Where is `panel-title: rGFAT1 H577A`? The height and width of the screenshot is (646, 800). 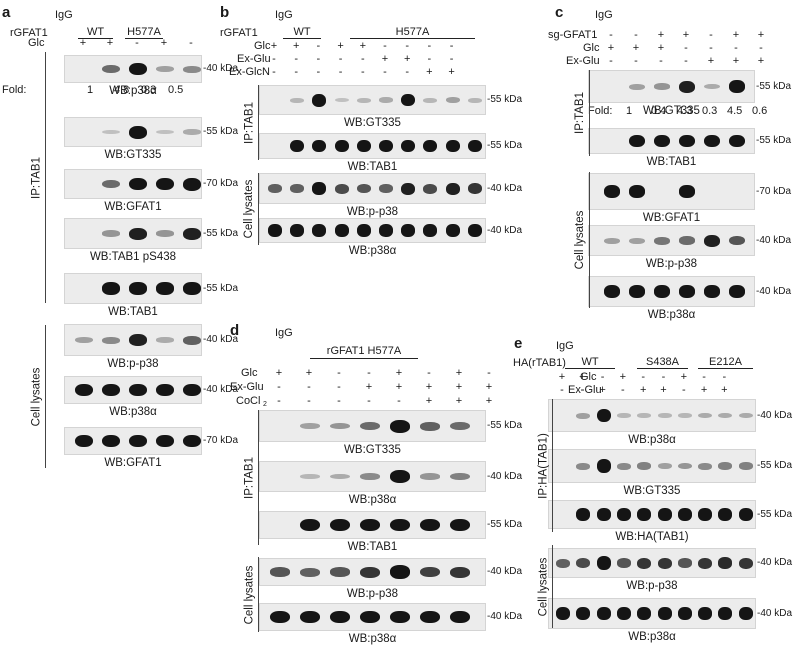 panel-title: rGFAT1 H577A is located at coordinates (364, 351).